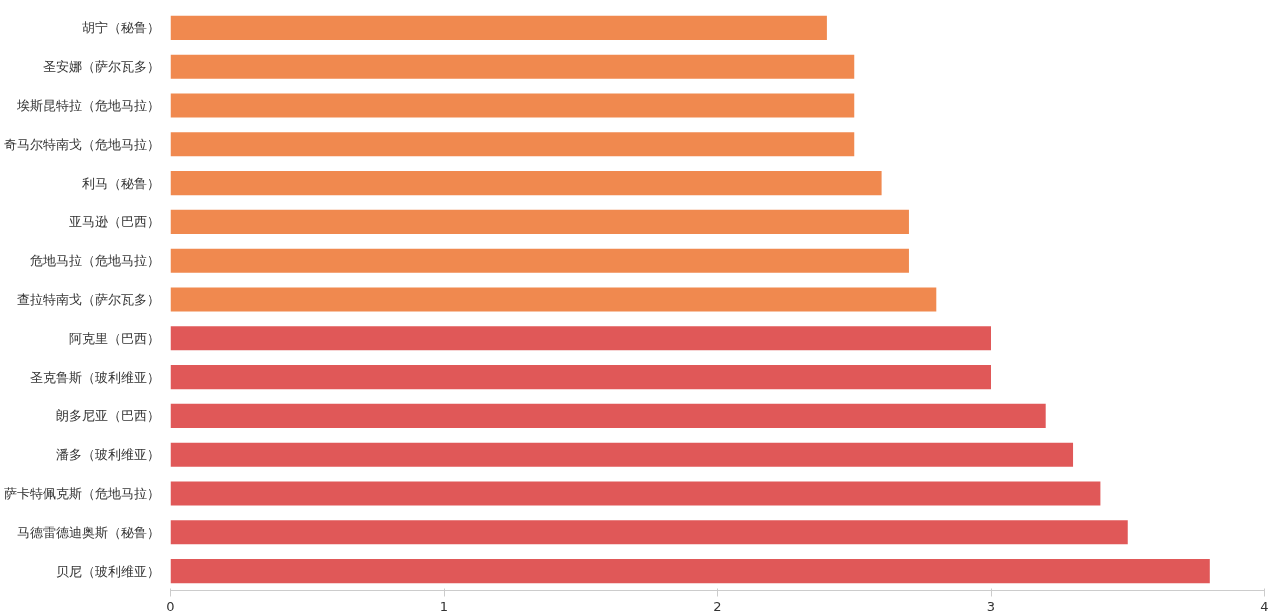 The height and width of the screenshot is (613, 1284). Describe the element at coordinates (717, 605) in the screenshot. I see `x-tick-label: 2` at that location.